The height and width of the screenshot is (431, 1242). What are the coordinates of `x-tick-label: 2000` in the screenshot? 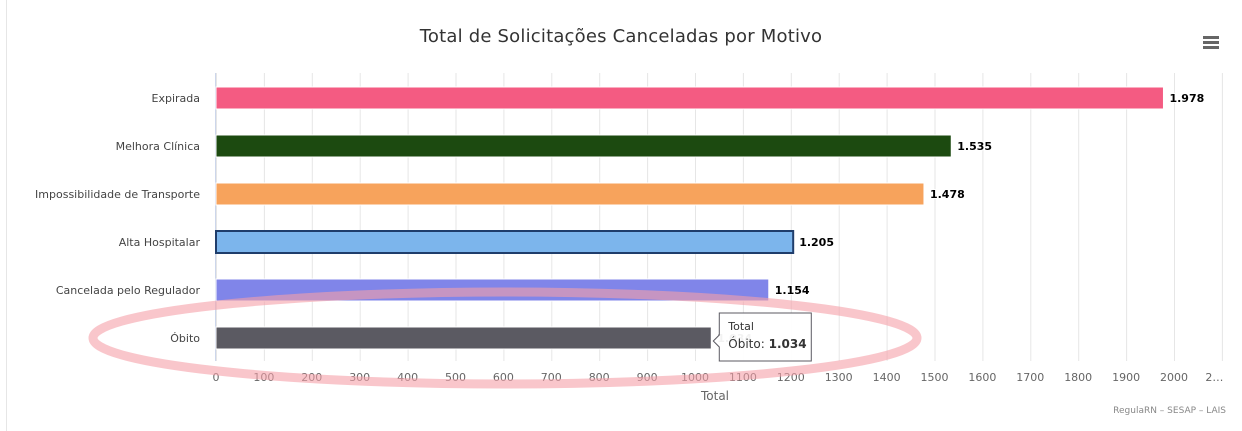 It's located at (1174, 377).